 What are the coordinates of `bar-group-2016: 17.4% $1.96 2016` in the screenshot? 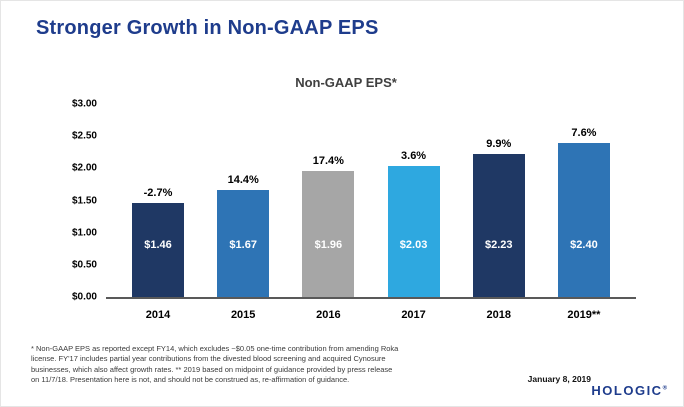 It's located at (328, 212).